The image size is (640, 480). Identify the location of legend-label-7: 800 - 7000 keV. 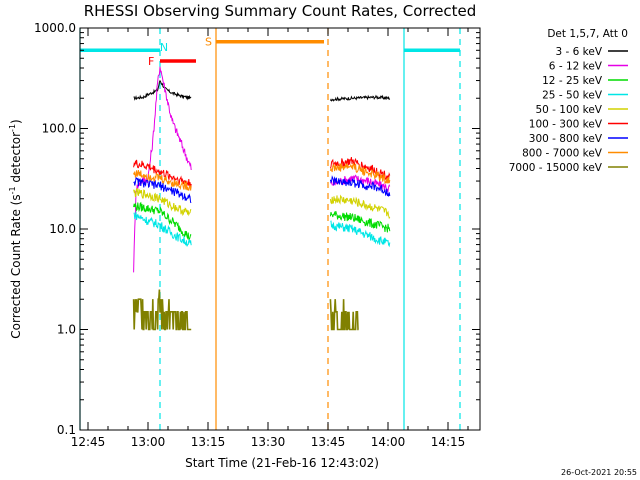
(562, 154).